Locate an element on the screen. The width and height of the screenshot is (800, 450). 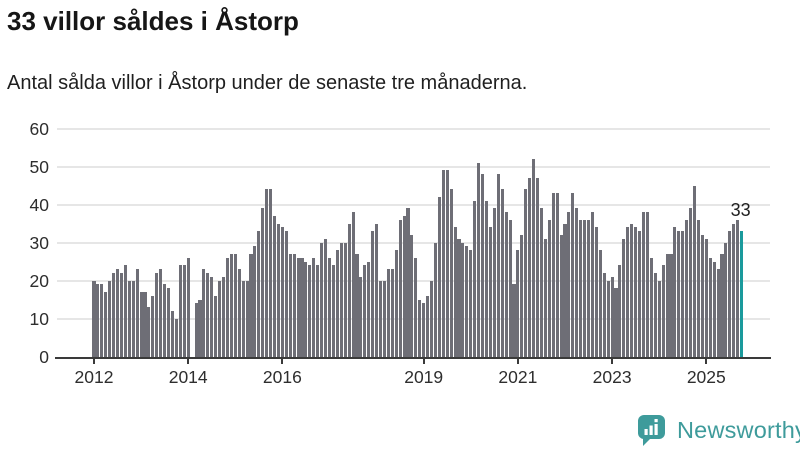
x-tick-label: 2021 is located at coordinates (518, 377).